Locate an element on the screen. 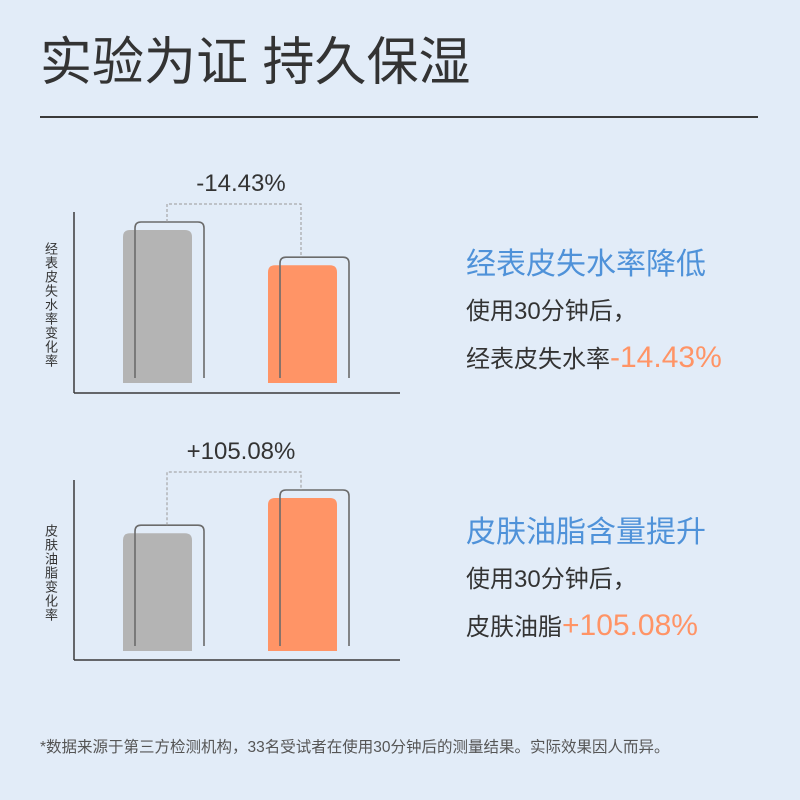 The image size is (800, 800). change-label: -14.43% is located at coordinates (240, 183).